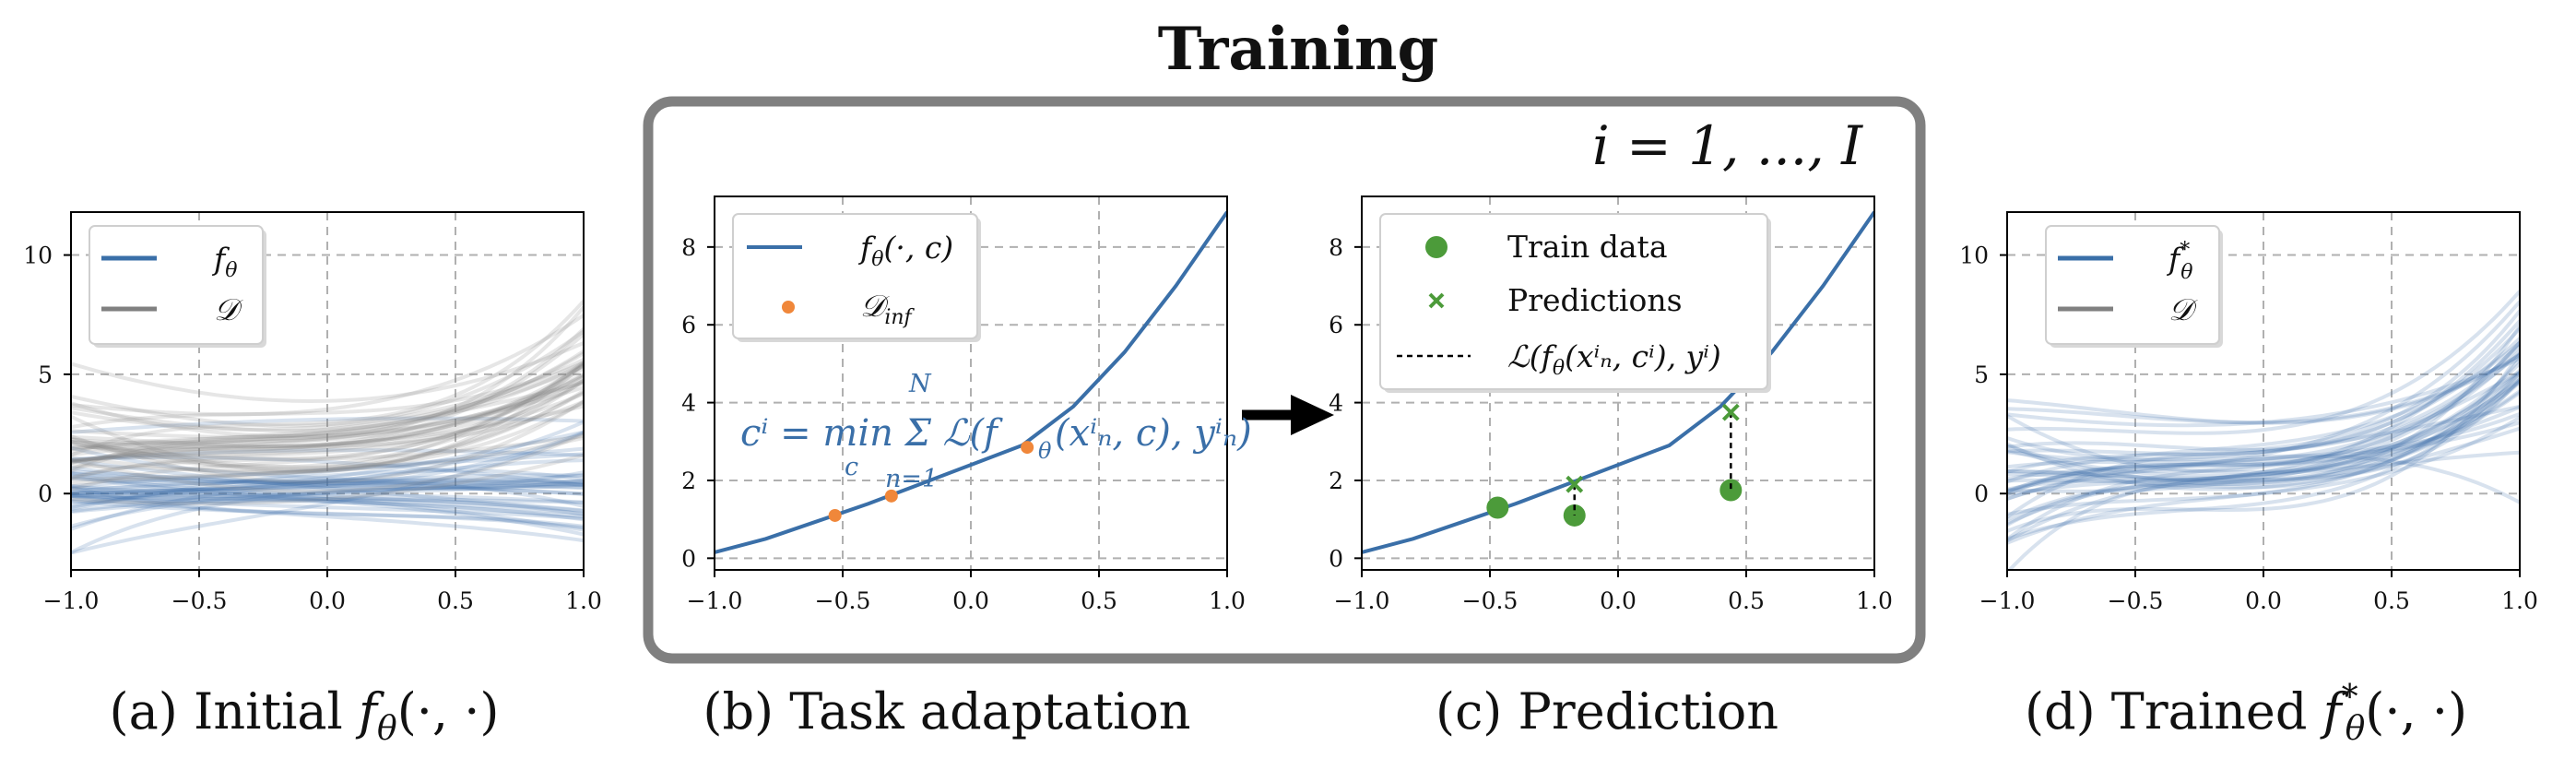 This screenshot has height=782, width=2576. What do you see at coordinates (688, 403) in the screenshot?
I see `y-tick-label: 4` at bounding box center [688, 403].